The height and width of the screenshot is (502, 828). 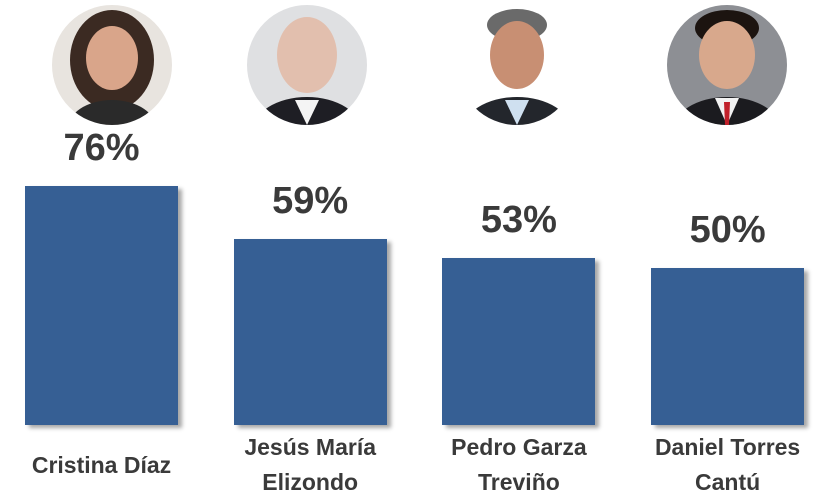 I want to click on value-label: 53%, so click(x=518, y=220).